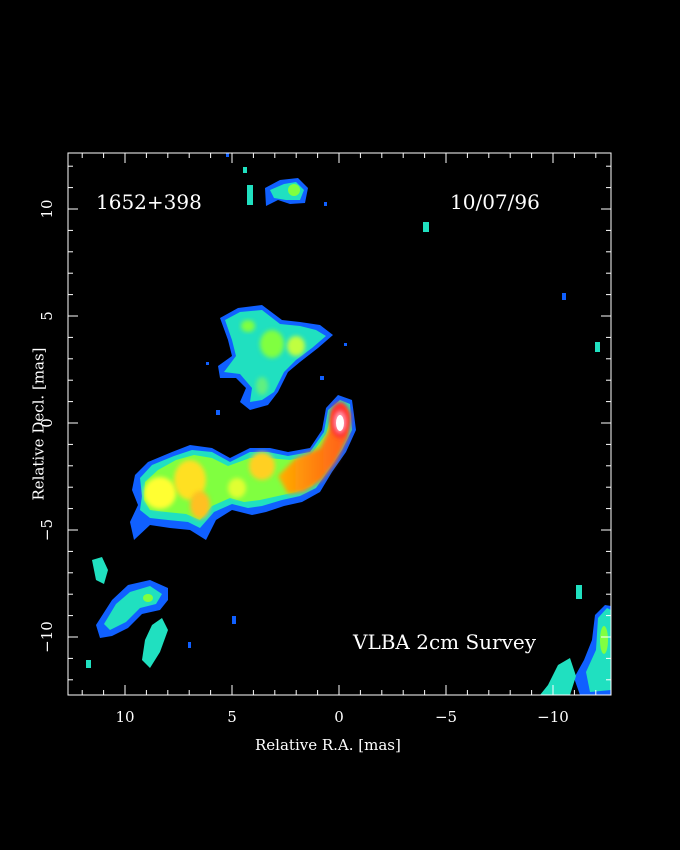 The width and height of the screenshot is (680, 850). I want to click on observation-date-label: 10/07/96, so click(495, 202).